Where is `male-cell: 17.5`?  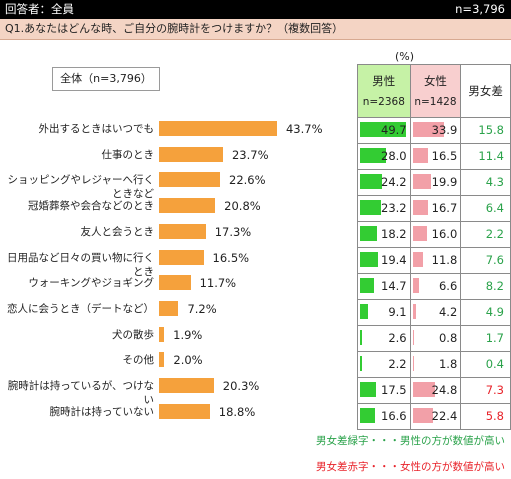 male-cell: 17.5 is located at coordinates (384, 390).